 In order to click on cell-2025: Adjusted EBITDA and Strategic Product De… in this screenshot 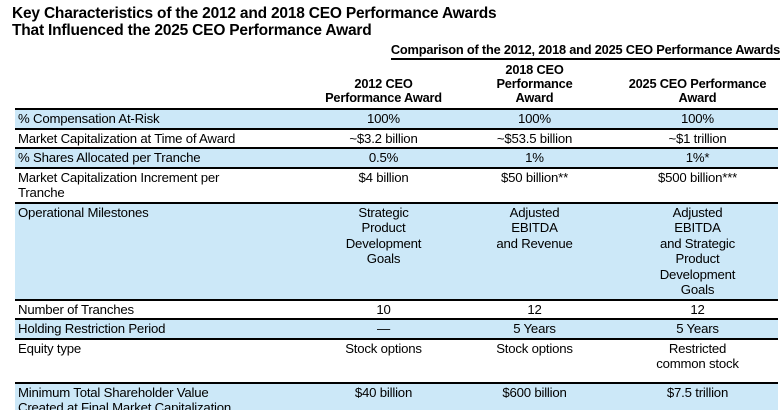, I will do `click(697, 251)`.